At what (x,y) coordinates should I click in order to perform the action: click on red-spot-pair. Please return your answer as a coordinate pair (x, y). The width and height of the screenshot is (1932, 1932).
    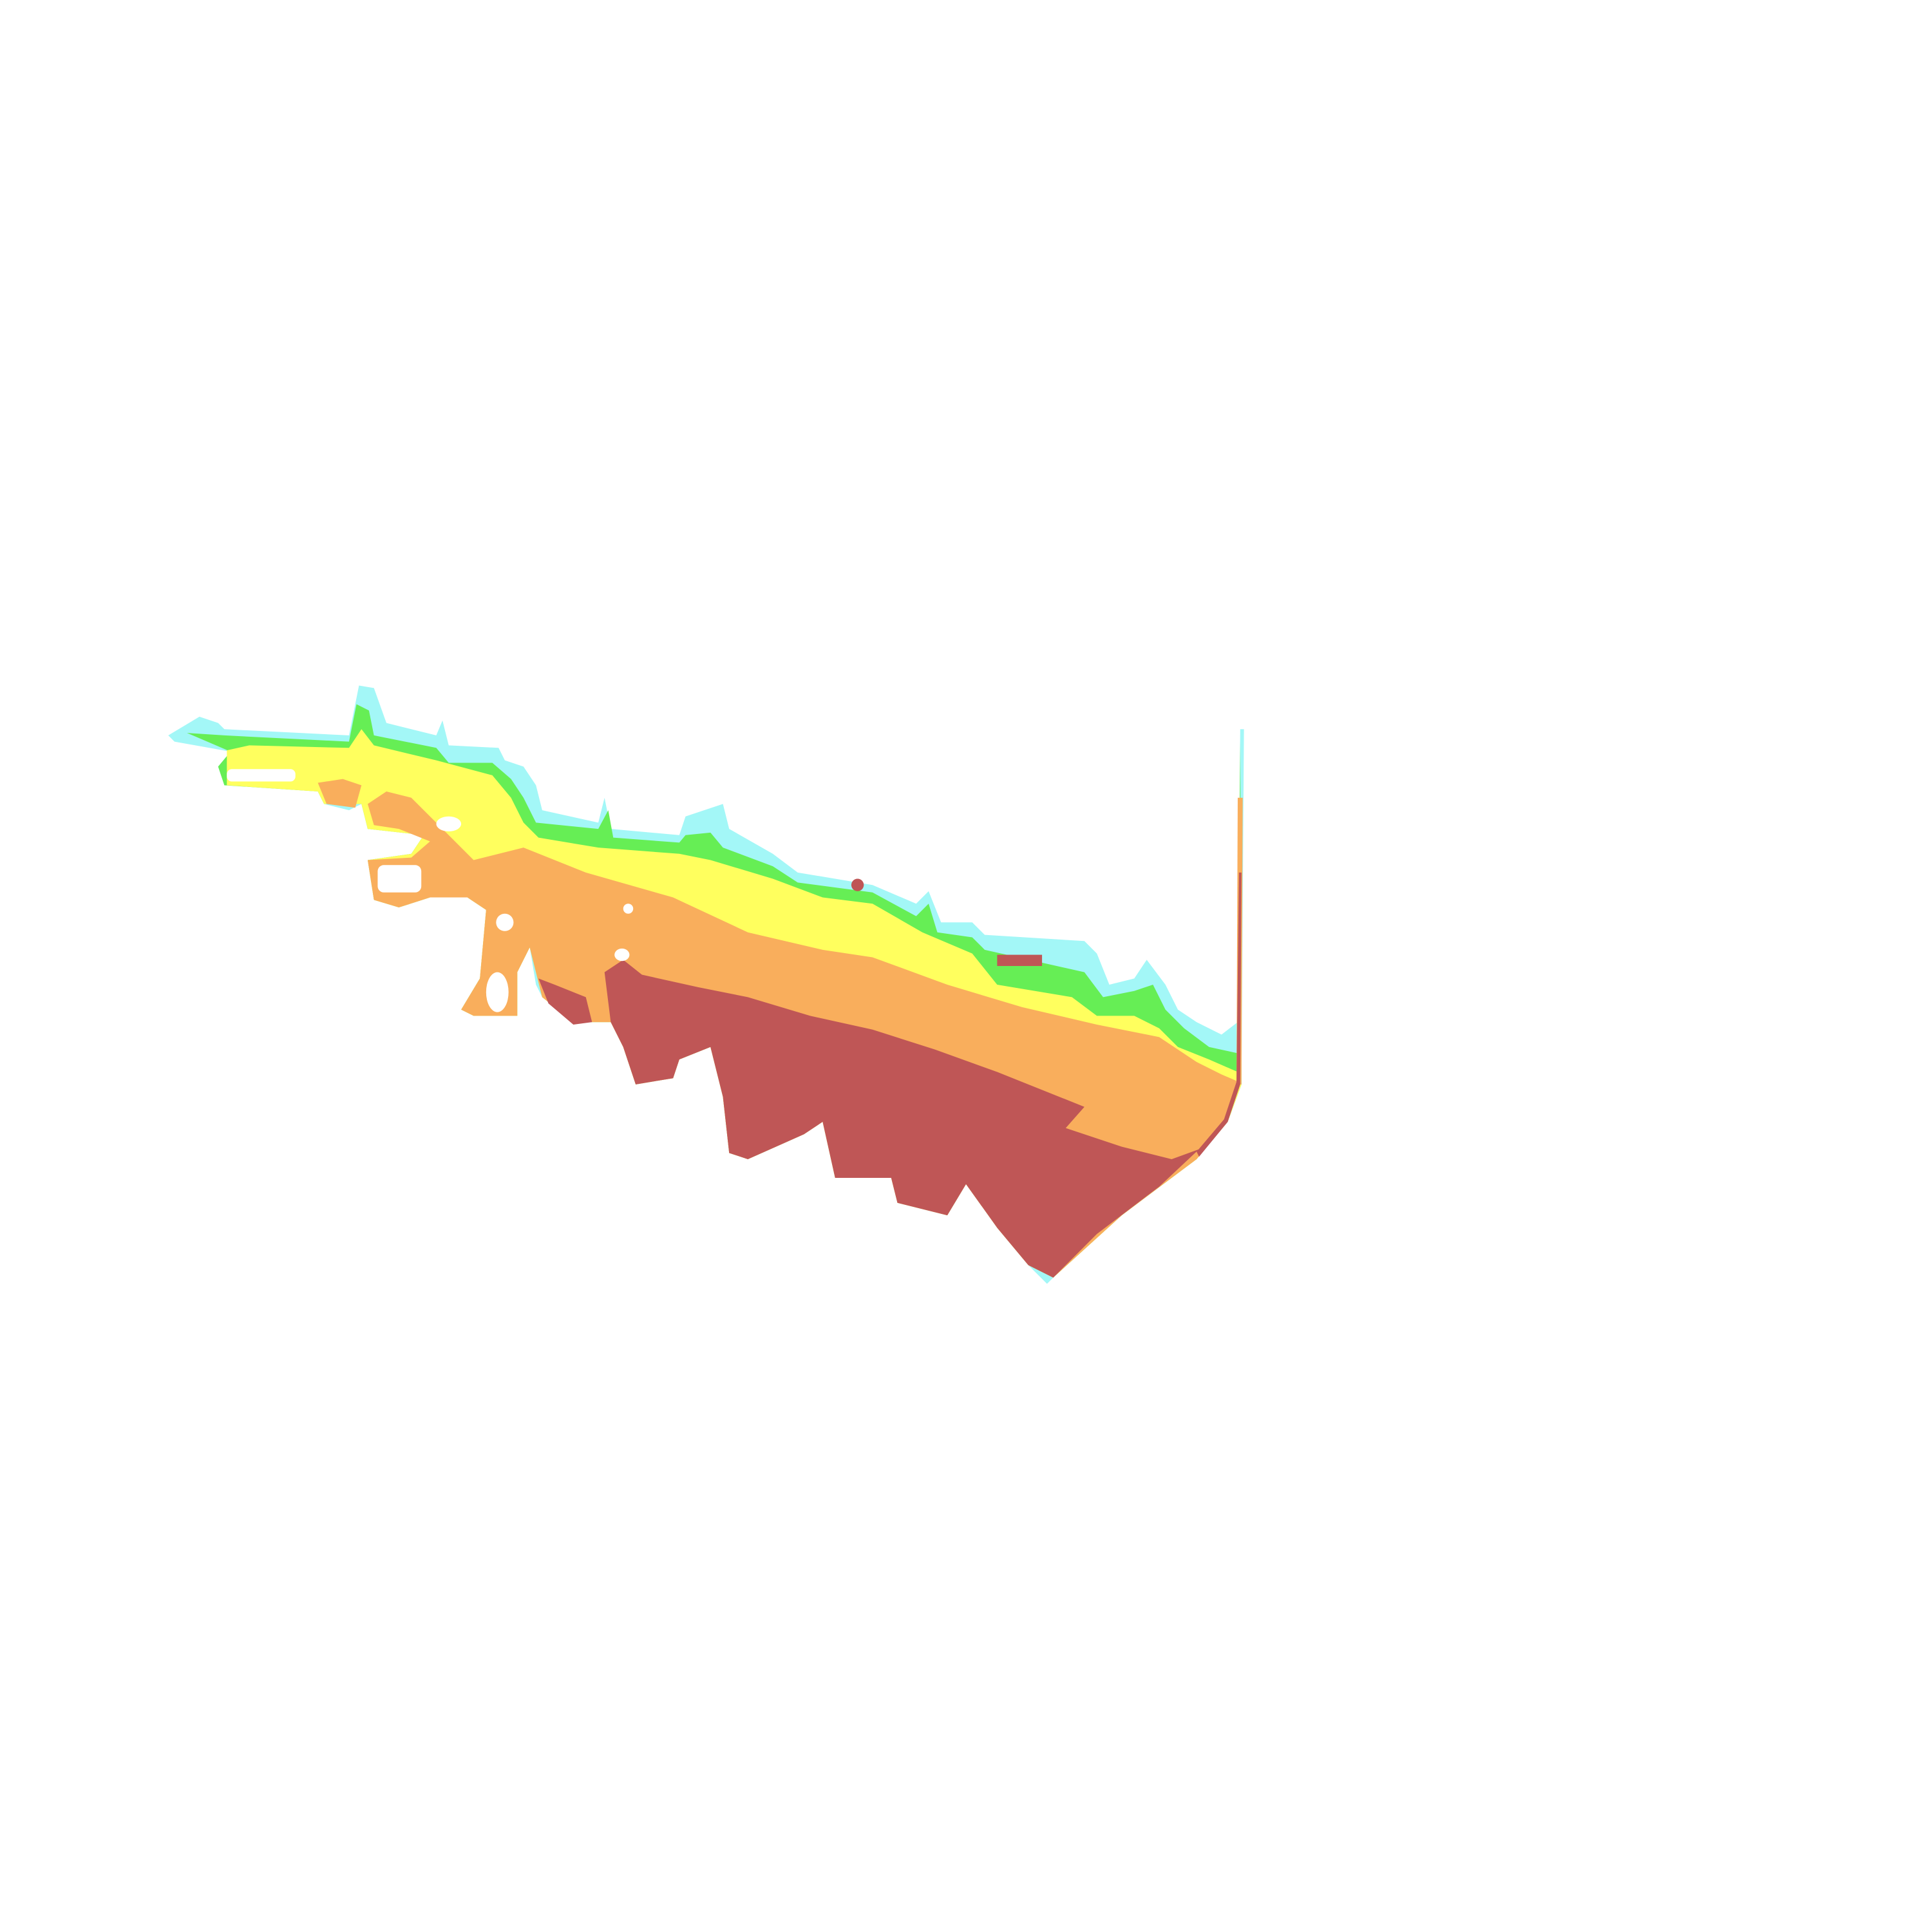
    Looking at the image, I should click on (1020, 960).